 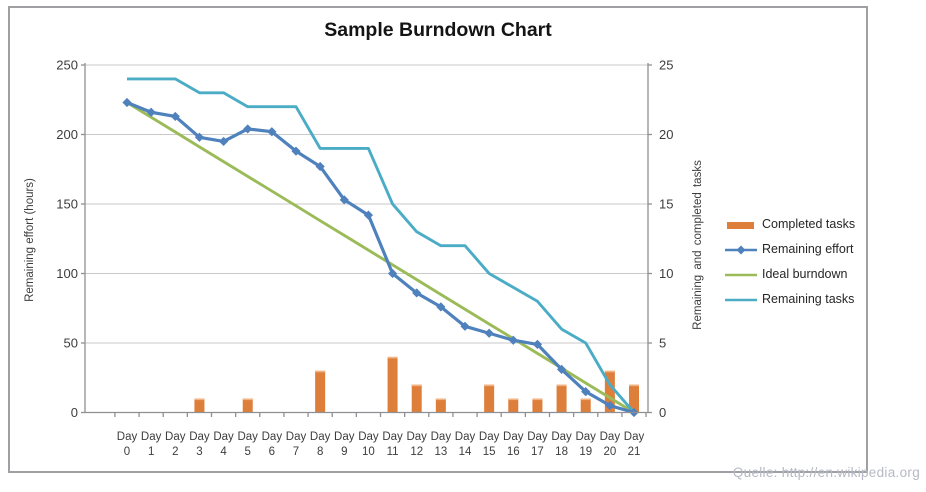 What do you see at coordinates (368, 452) in the screenshot?
I see `day-label-number: 10` at bounding box center [368, 452].